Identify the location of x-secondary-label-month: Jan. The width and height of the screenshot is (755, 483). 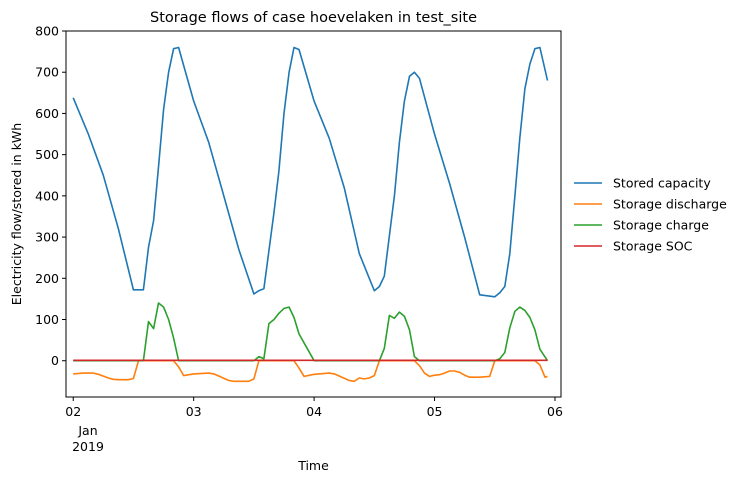
(87, 430).